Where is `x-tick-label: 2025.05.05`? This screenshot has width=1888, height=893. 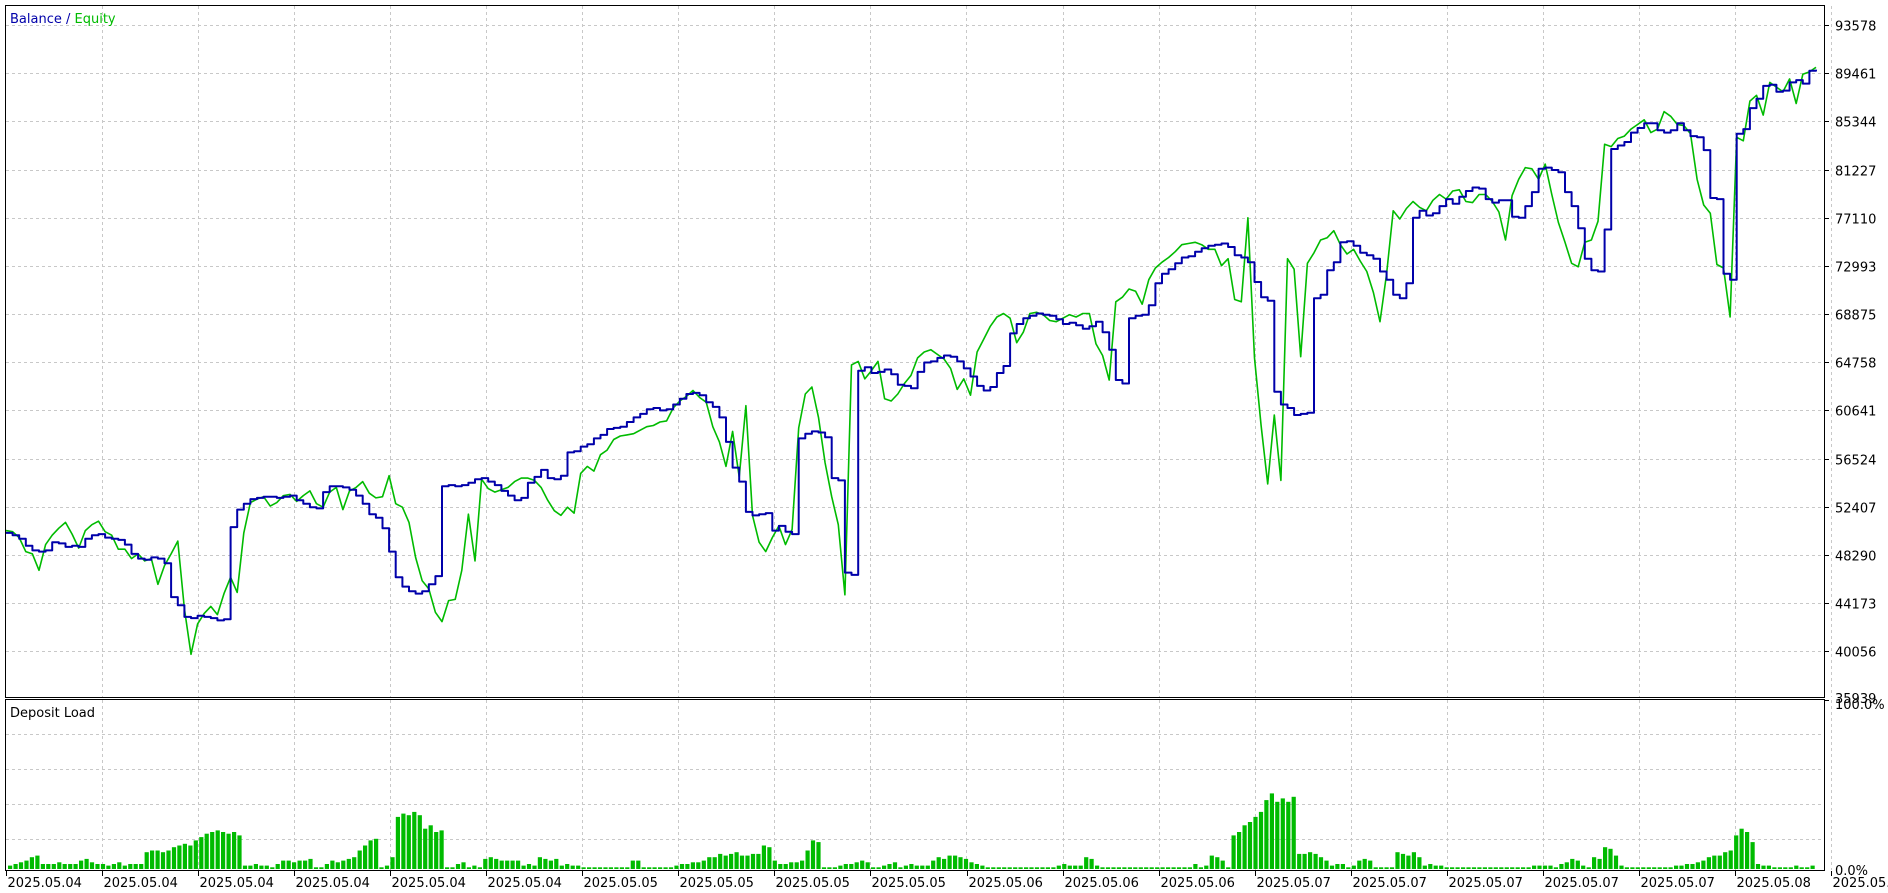 x-tick-label: 2025.05.05 is located at coordinates (813, 883).